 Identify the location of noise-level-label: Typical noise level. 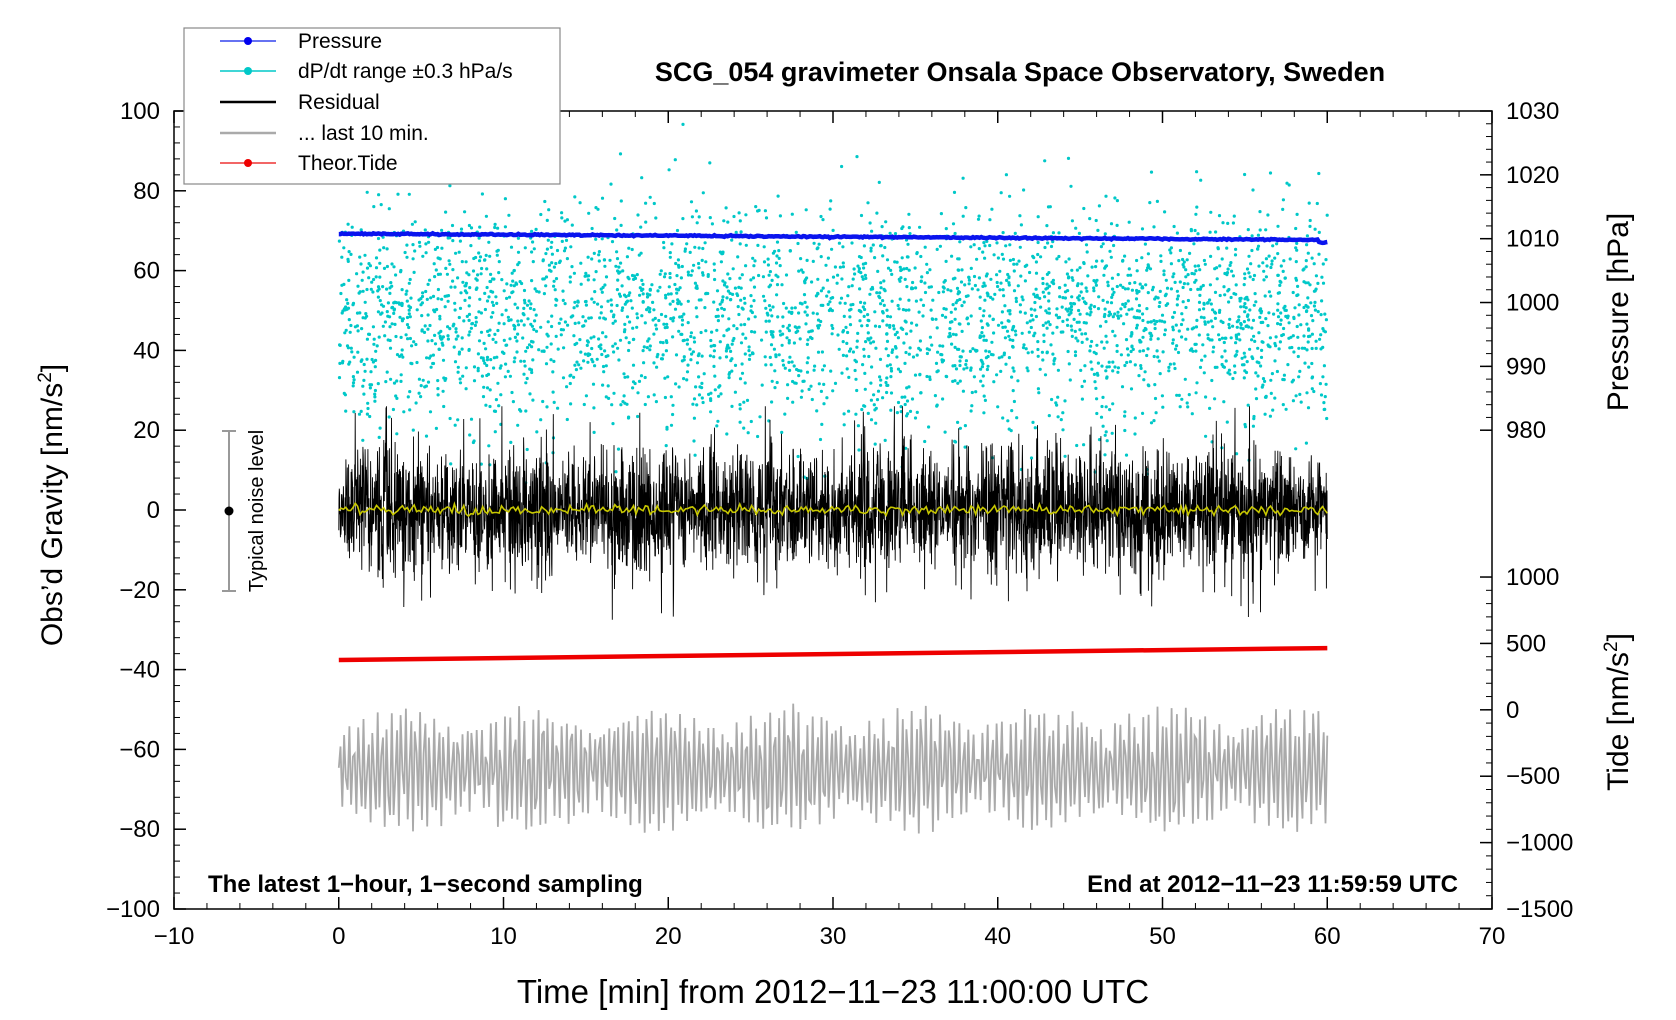
(257, 511).